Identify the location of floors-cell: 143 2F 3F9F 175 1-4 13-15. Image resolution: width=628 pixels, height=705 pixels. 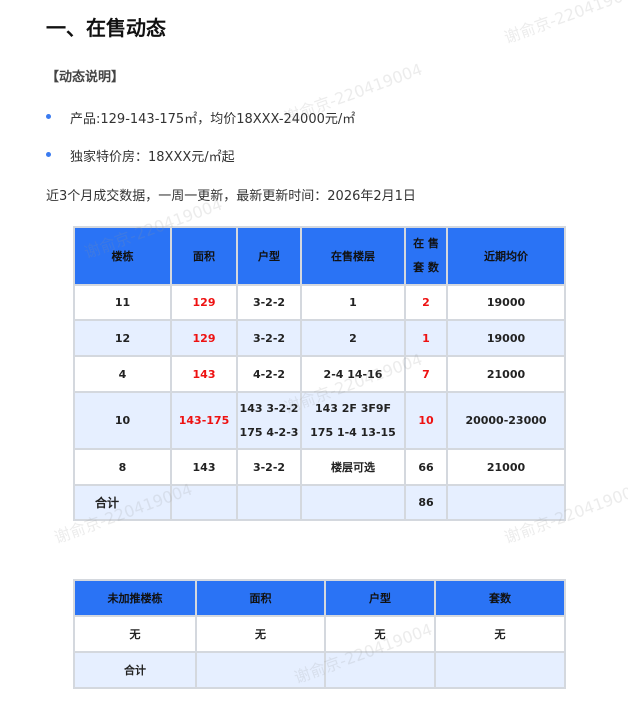
(353, 420).